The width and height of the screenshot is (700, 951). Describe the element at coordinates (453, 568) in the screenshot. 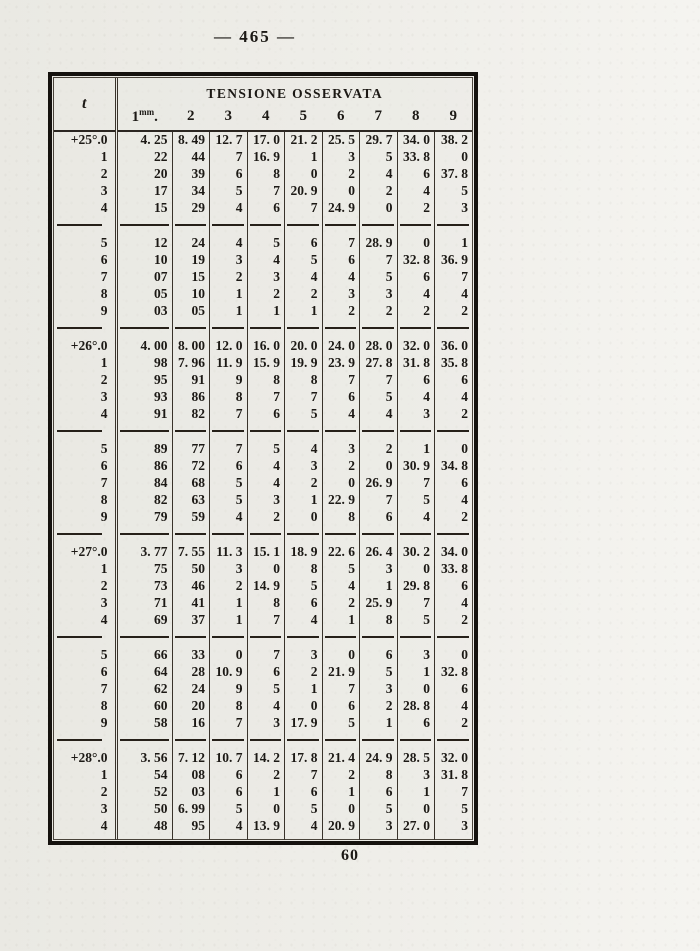

I see `table-cell: 33. 8` at that location.